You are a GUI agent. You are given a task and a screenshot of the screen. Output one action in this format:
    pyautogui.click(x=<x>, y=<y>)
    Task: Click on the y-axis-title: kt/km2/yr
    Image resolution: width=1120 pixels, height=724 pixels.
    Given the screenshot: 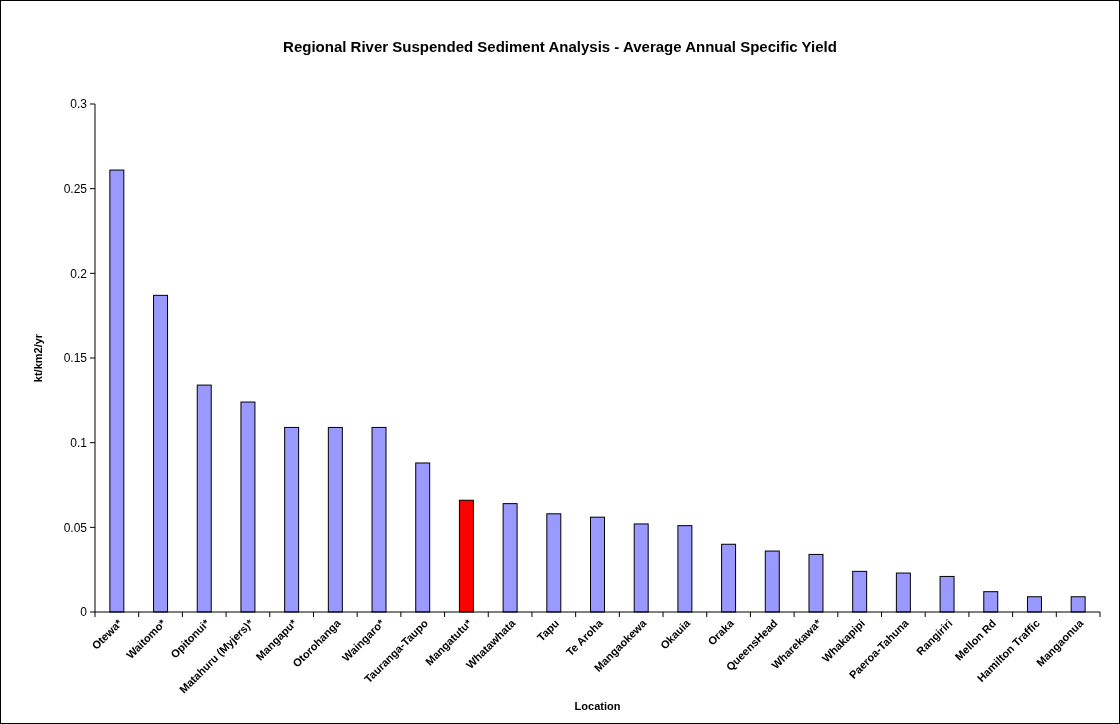 What is the action you would take?
    pyautogui.click(x=38, y=358)
    